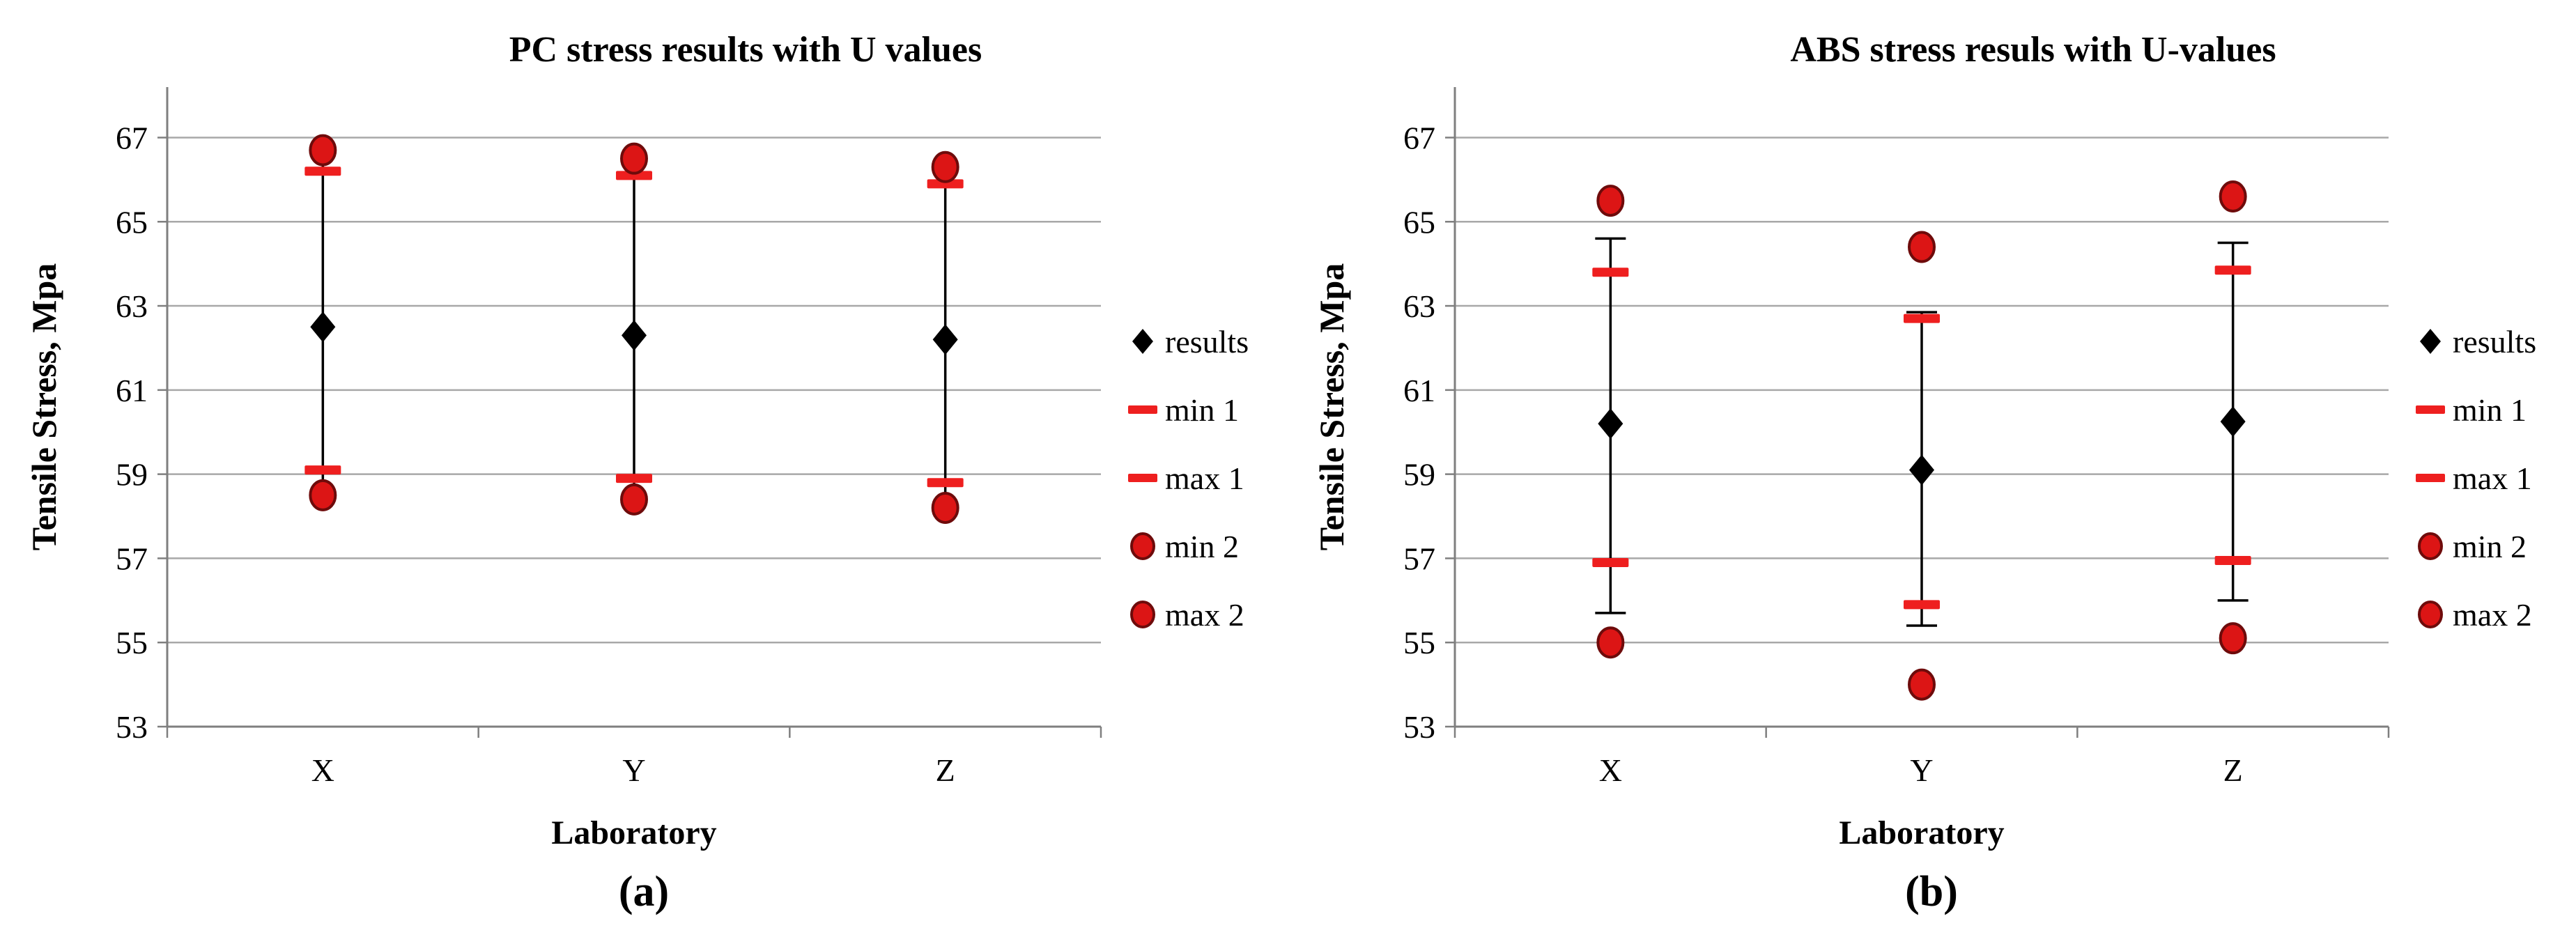 The height and width of the screenshot is (944, 2576). I want to click on caption-a: (a), so click(644, 891).